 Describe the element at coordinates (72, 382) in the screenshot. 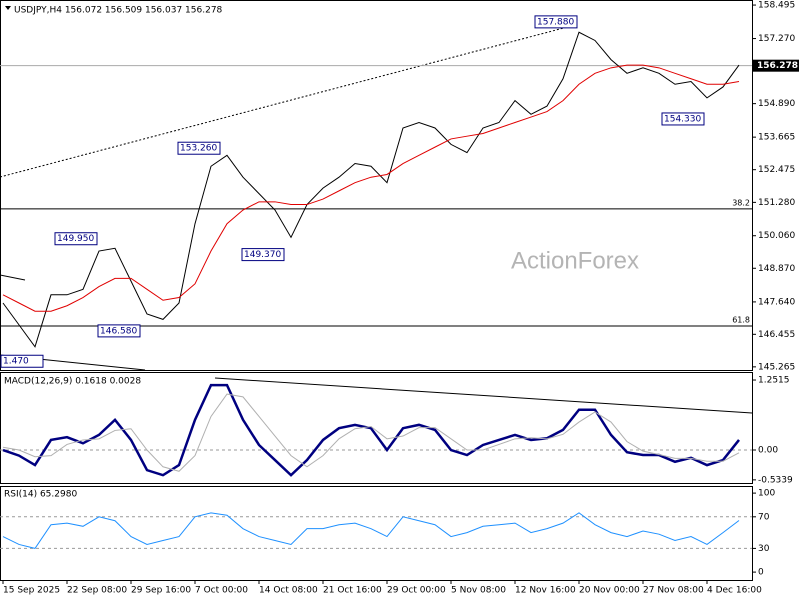

I see `panel-title: MACD(12,26,9) 0.1618 0.0028` at that location.